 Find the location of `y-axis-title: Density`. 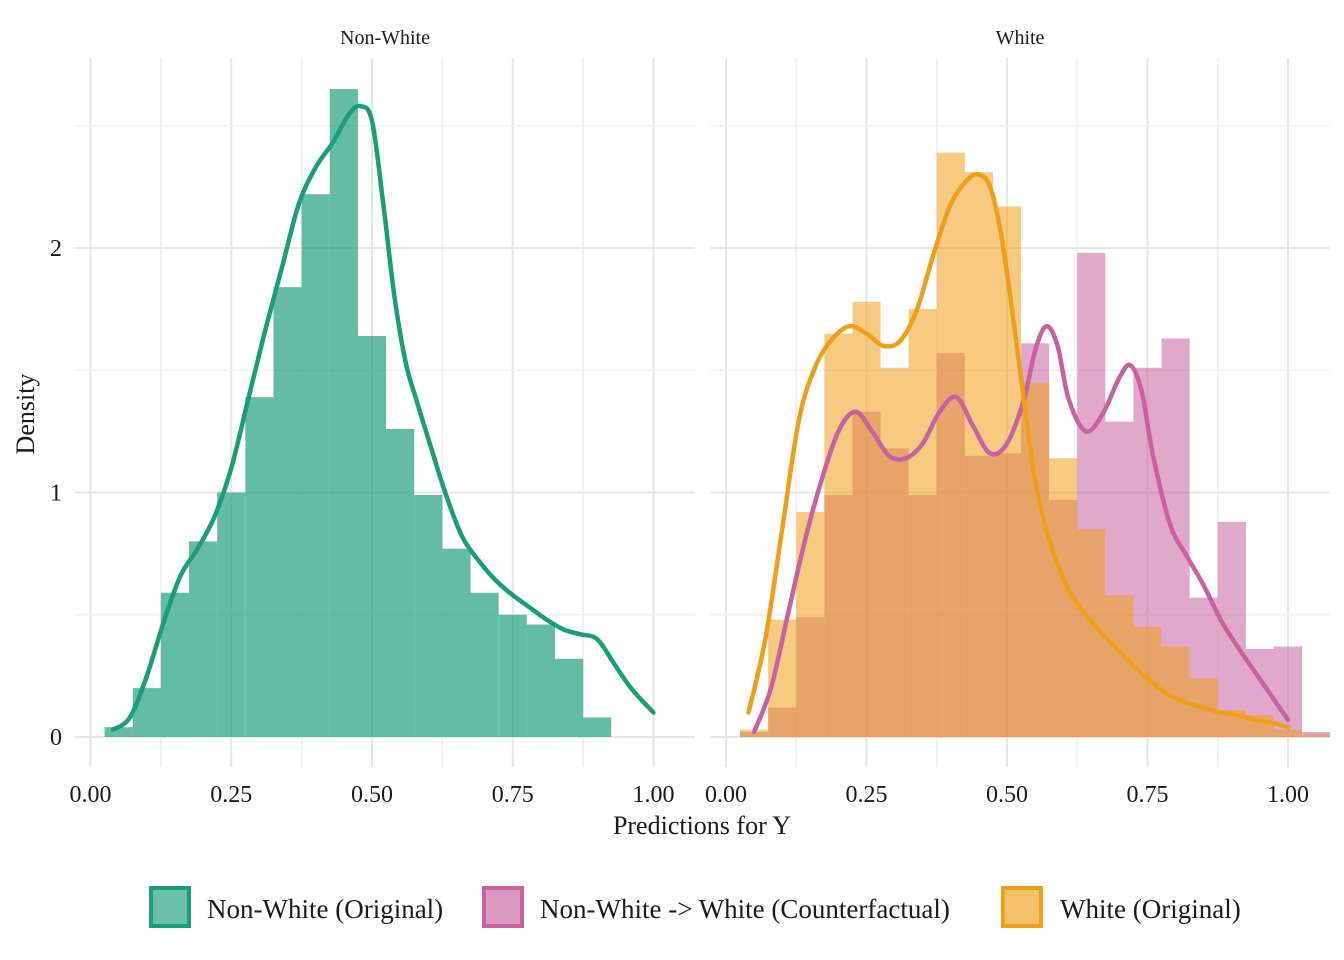

y-axis-title: Density is located at coordinates (25, 414).